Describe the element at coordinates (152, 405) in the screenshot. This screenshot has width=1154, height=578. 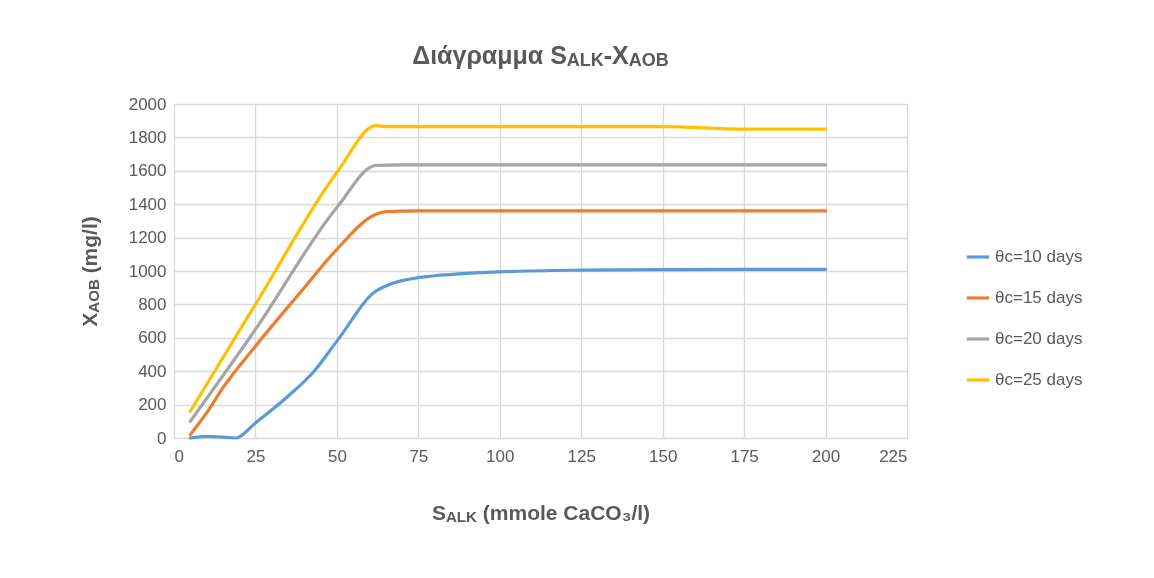
I see `y-tick-label: 200` at that location.